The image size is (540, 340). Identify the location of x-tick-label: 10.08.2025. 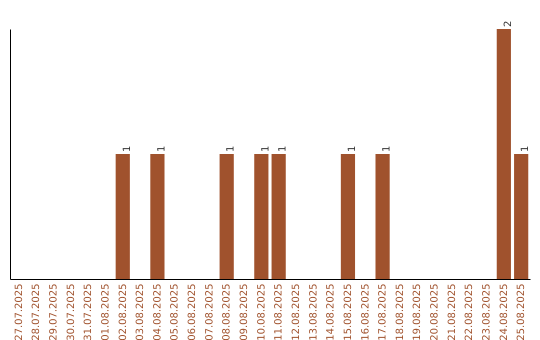
(262, 312).